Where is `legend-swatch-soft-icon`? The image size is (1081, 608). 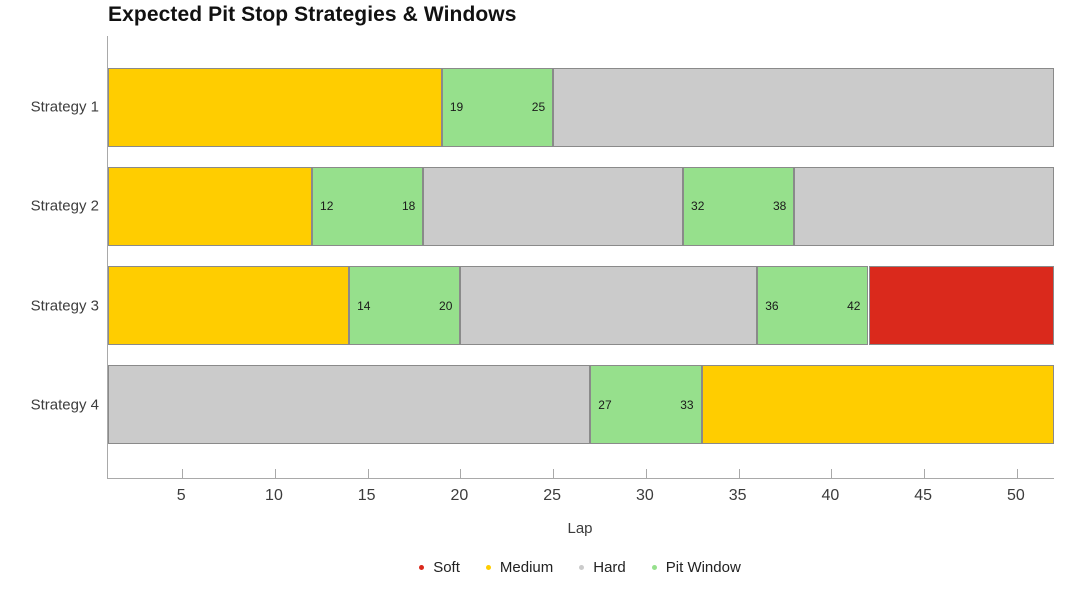
legend-swatch-soft-icon is located at coordinates (422, 567).